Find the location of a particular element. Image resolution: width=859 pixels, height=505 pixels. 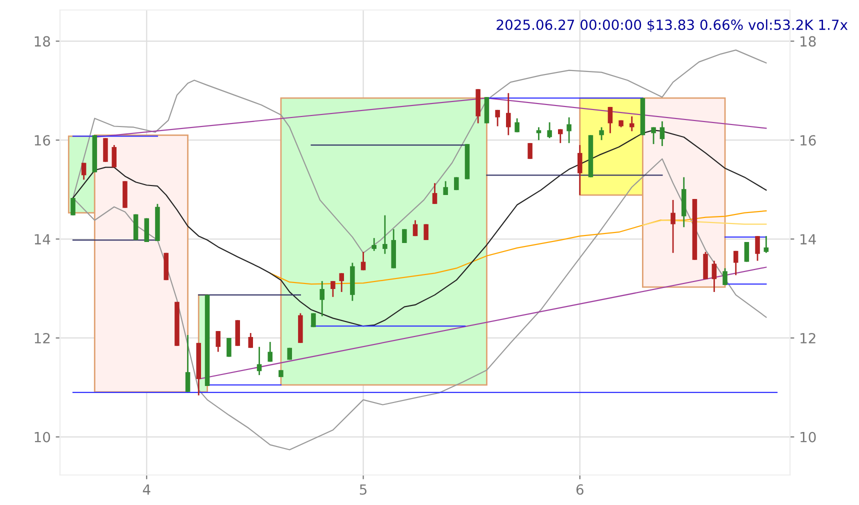

y-tick-label: 18 is located at coordinates (42, 41).